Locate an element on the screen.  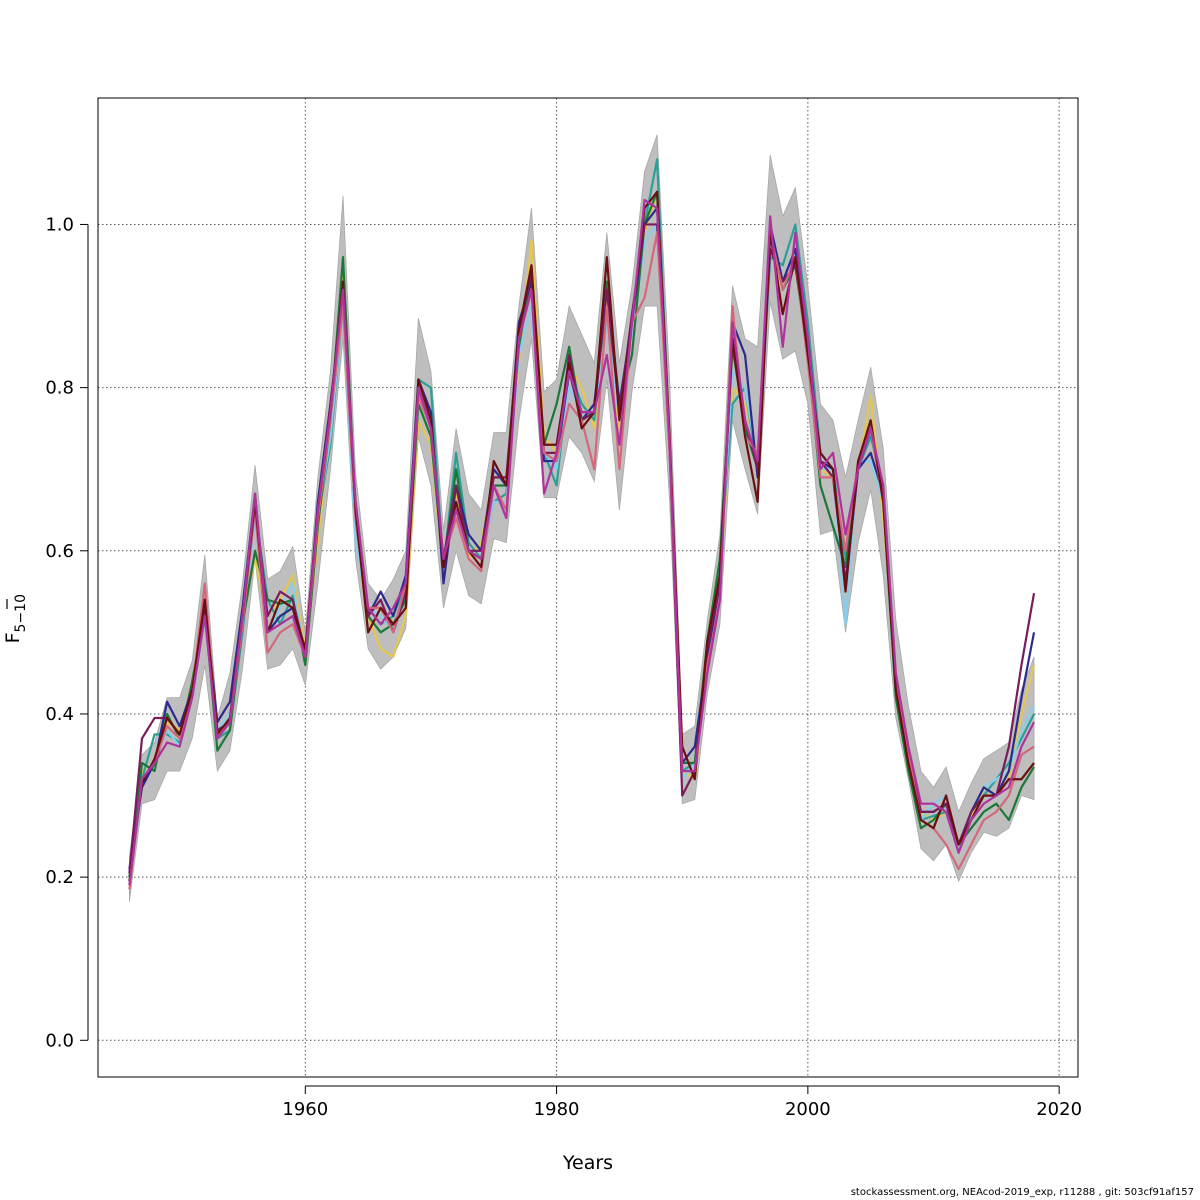
y-axis-title-main: F is located at coordinates (13, 637).